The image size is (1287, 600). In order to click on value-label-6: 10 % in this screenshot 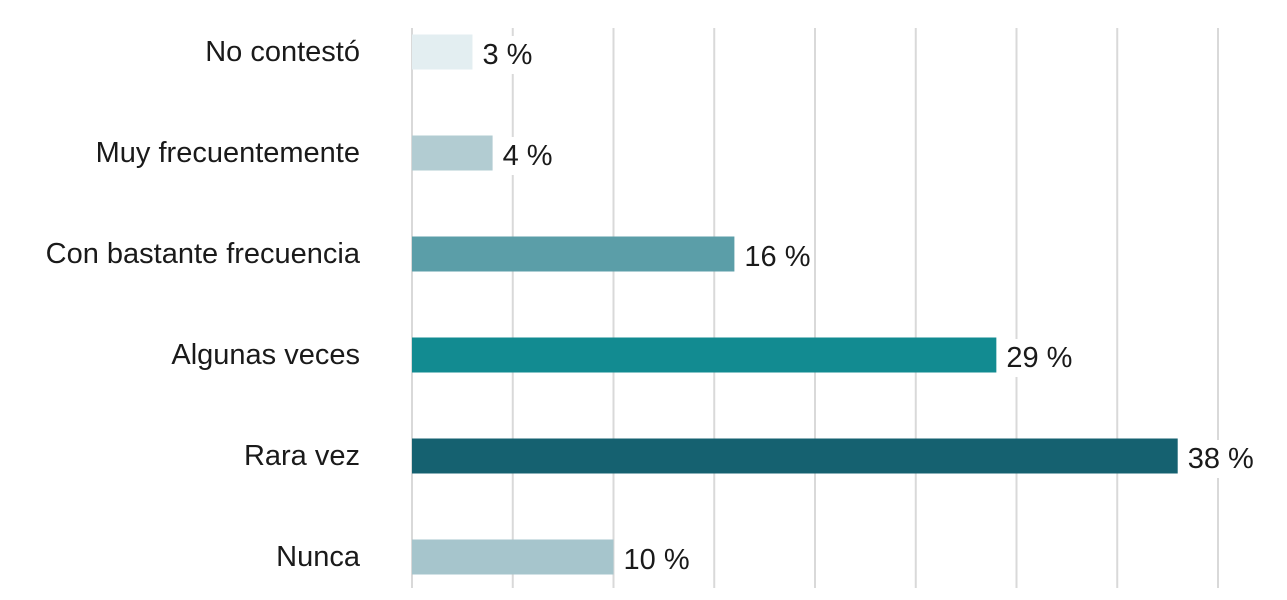, I will do `click(657, 560)`.